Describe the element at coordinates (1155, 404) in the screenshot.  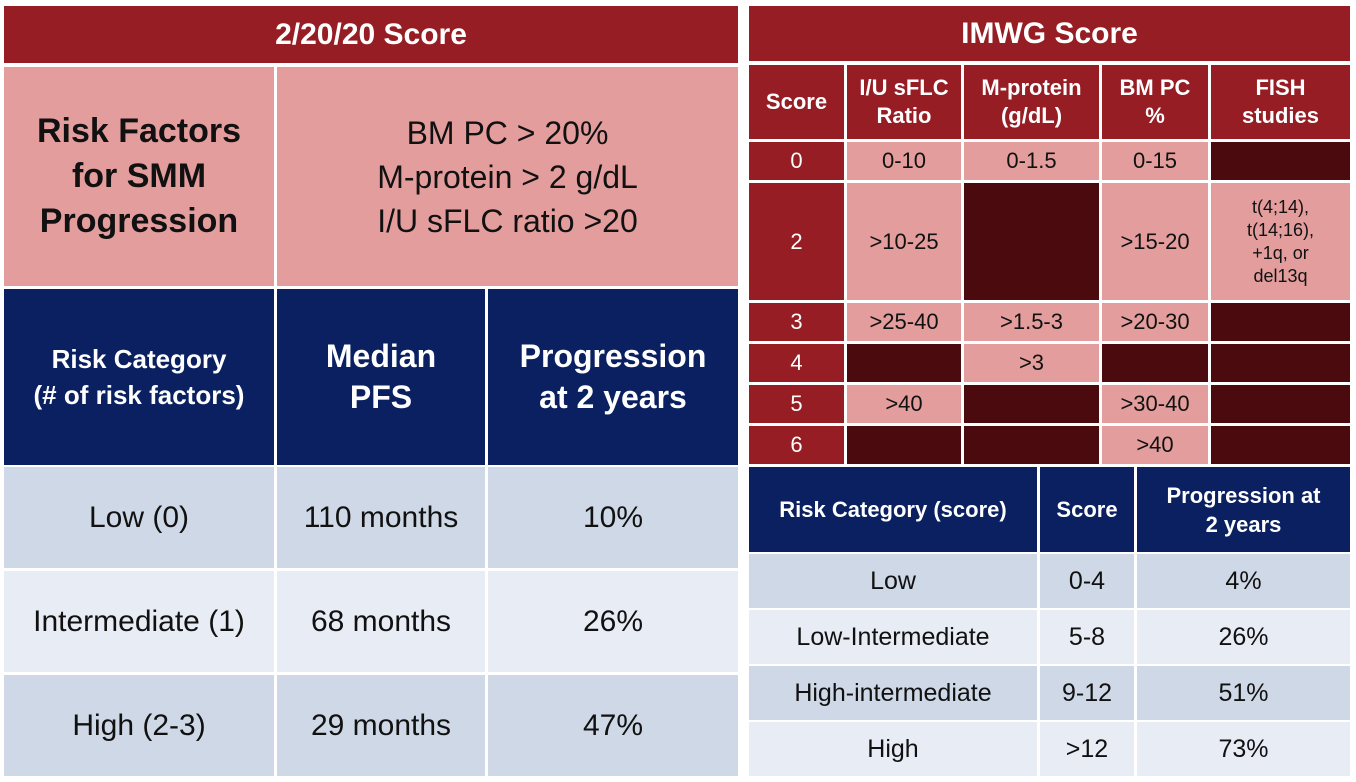
I see `score-cell: >30-40` at that location.